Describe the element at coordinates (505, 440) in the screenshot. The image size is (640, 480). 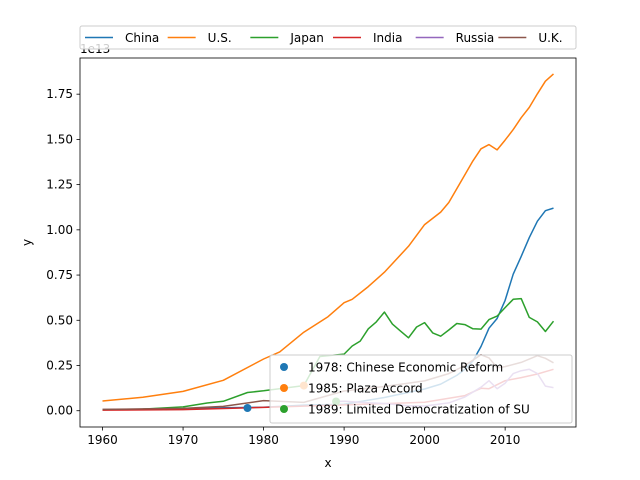
I see `x-tick-label: 2010` at that location.